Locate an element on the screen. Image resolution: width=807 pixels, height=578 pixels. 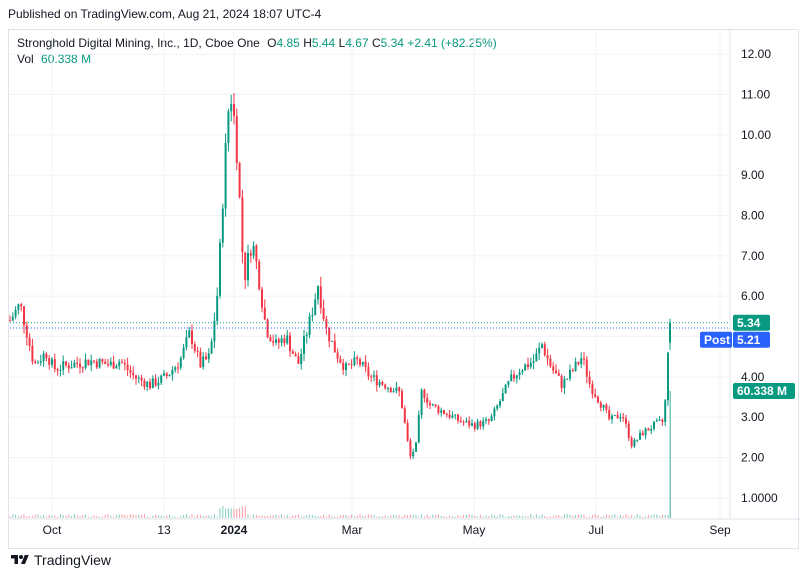
open-label: O is located at coordinates (272, 43).